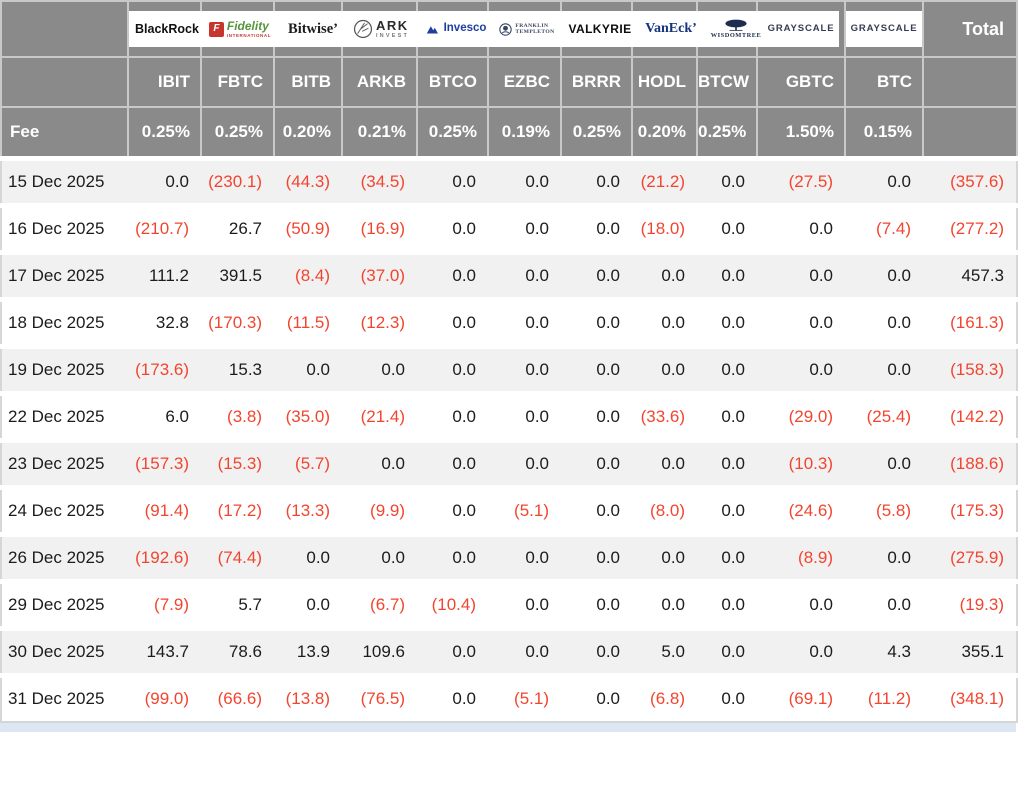  What do you see at coordinates (735, 29) in the screenshot?
I see `provider-header-wisdomtree: WISDOMTREE` at bounding box center [735, 29].